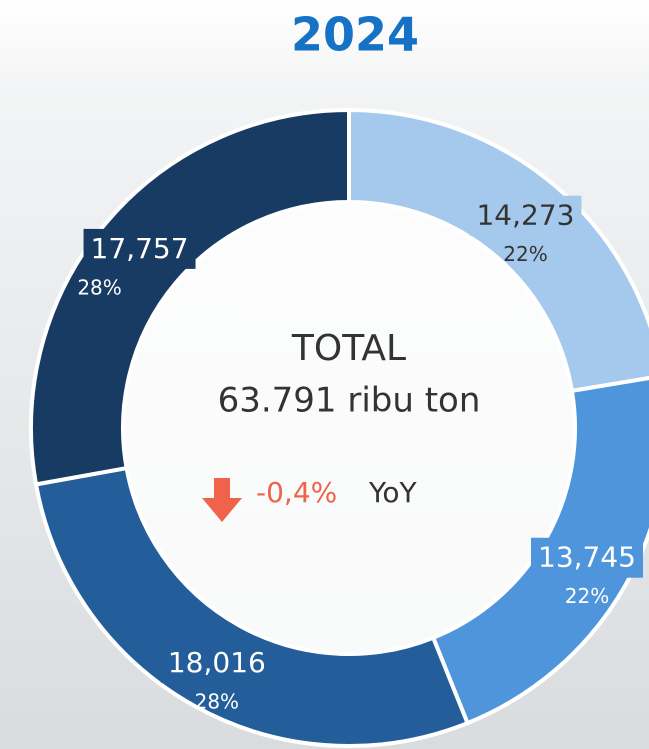 The image size is (649, 749). Describe the element at coordinates (393, 492) in the screenshot. I see `change-suffix: YoY` at that location.